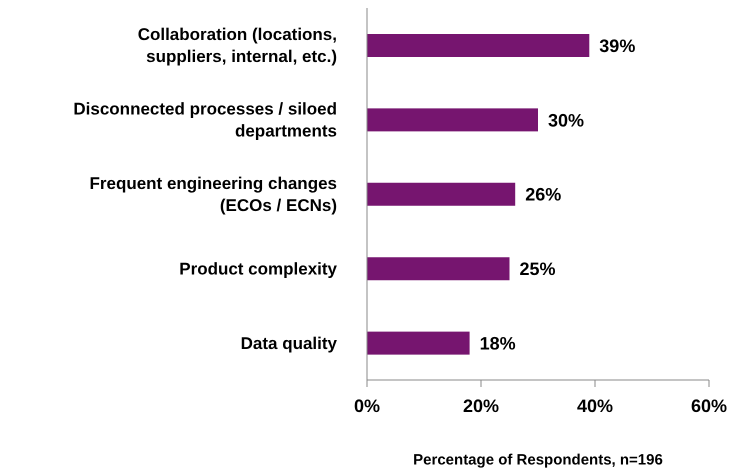  What do you see at coordinates (237, 45) in the screenshot?
I see `y-tick-label: Collaboration (locations, suppliers, internal, etc.)` at bounding box center [237, 45].